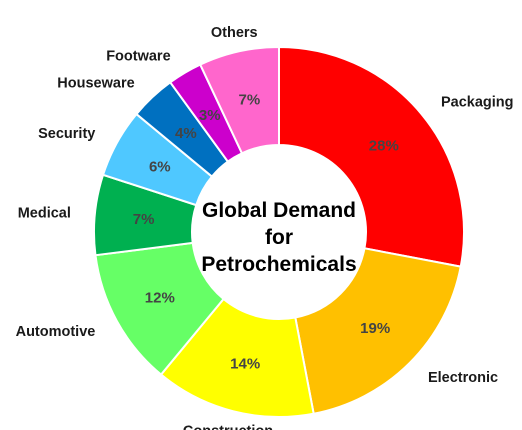 The width and height of the screenshot is (522, 430). I want to click on slice-electronic, so click(378, 331).